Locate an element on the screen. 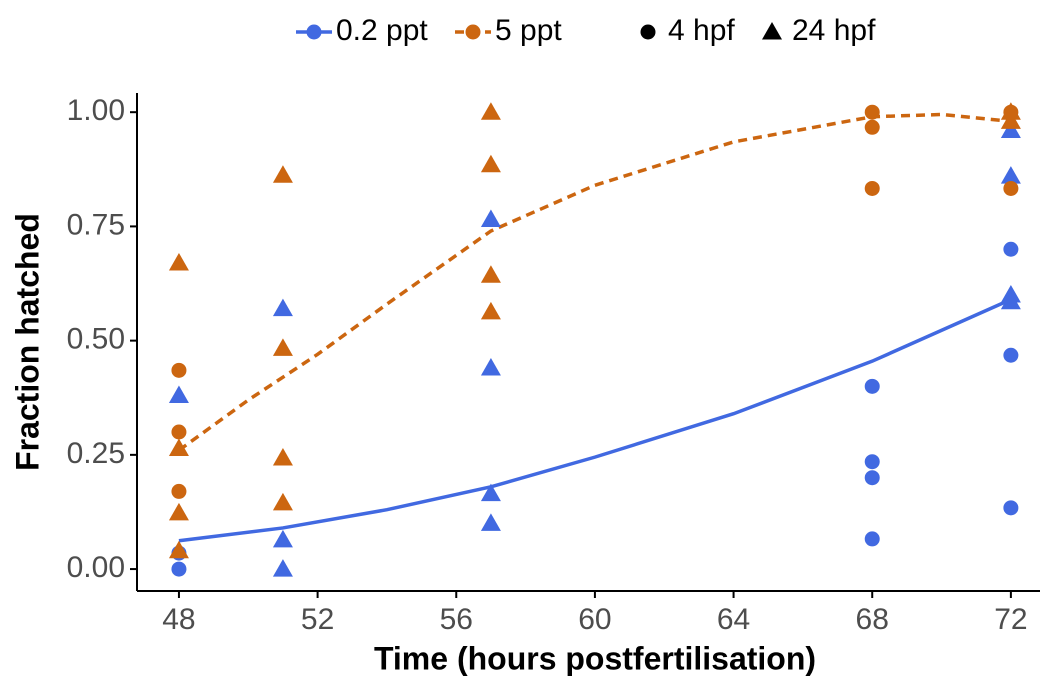 Image resolution: width=1040 pixels, height=682 pixels. y-axis-title: Fraction hatched is located at coordinates (27, 342).